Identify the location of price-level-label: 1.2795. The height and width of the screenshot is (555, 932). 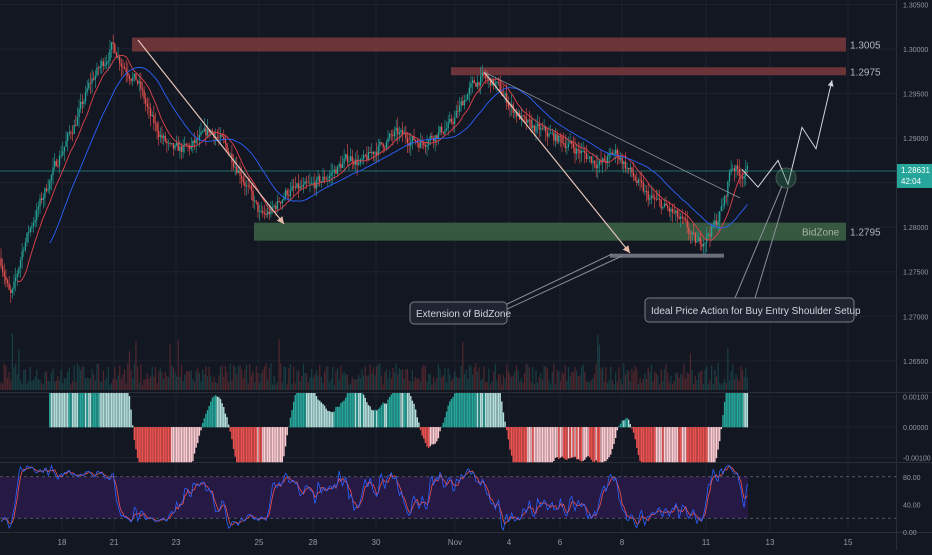
(865, 233).